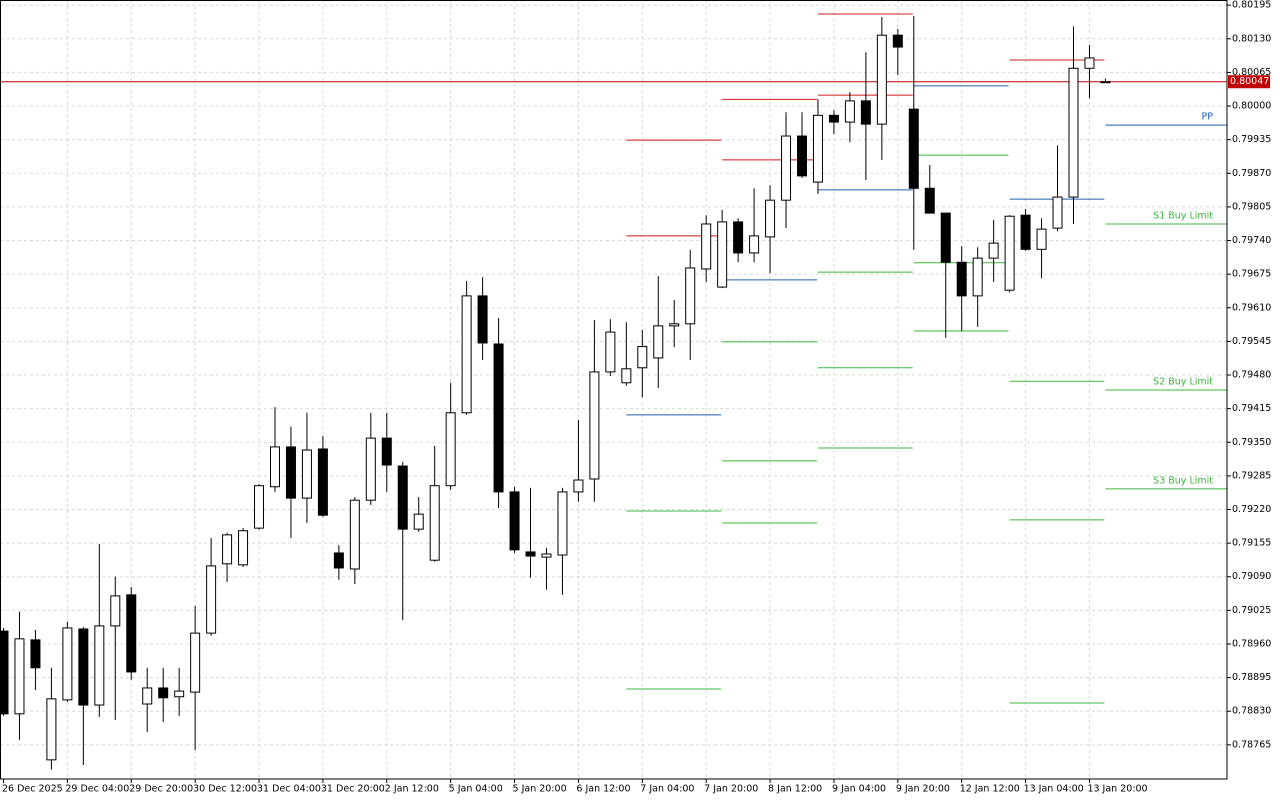 The width and height of the screenshot is (1280, 800). I want to click on current-price-tag, so click(1249, 82).